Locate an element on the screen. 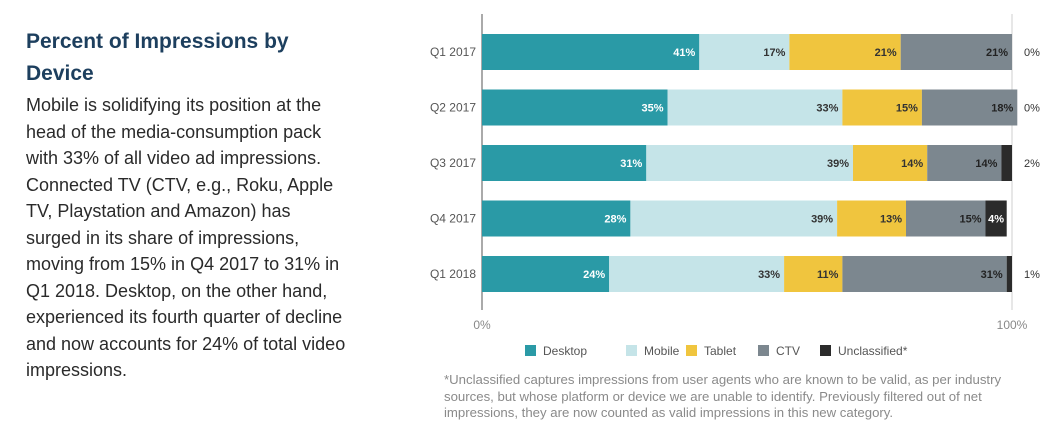 The width and height of the screenshot is (1060, 436). data-label: 4% is located at coordinates (996, 220).